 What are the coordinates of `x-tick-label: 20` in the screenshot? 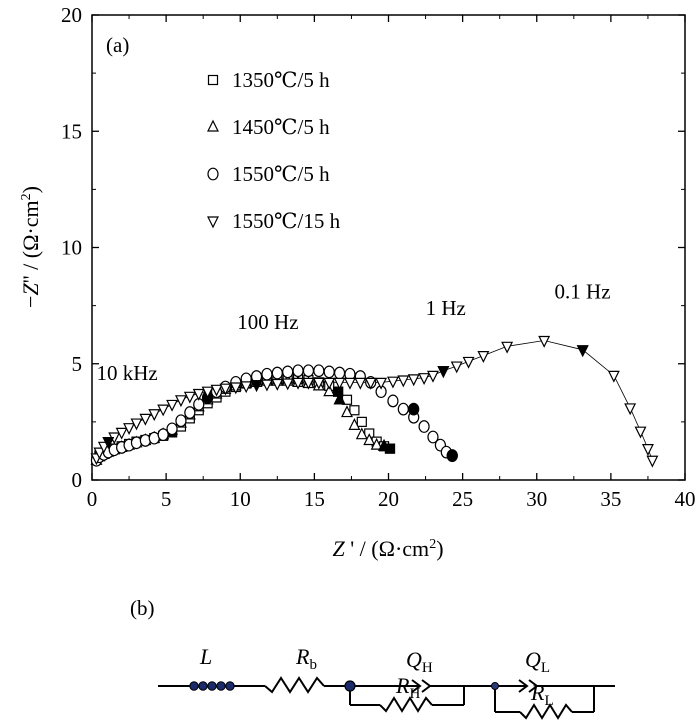 It's located at (388, 499).